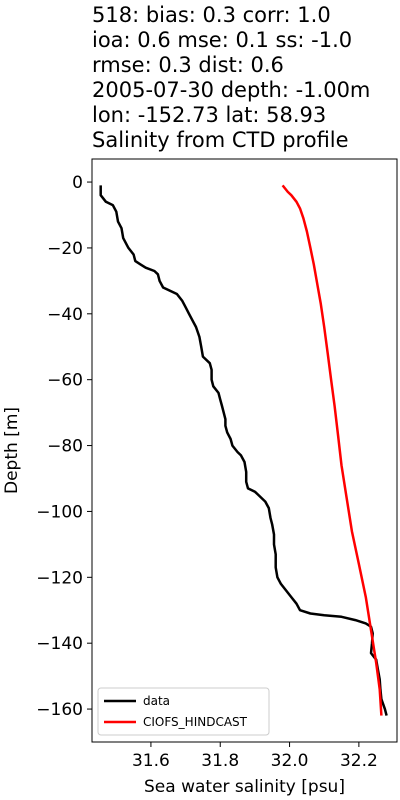 This screenshot has height=800, width=400. Describe the element at coordinates (359, 761) in the screenshot. I see `x-tick-label: 32.2` at that location.